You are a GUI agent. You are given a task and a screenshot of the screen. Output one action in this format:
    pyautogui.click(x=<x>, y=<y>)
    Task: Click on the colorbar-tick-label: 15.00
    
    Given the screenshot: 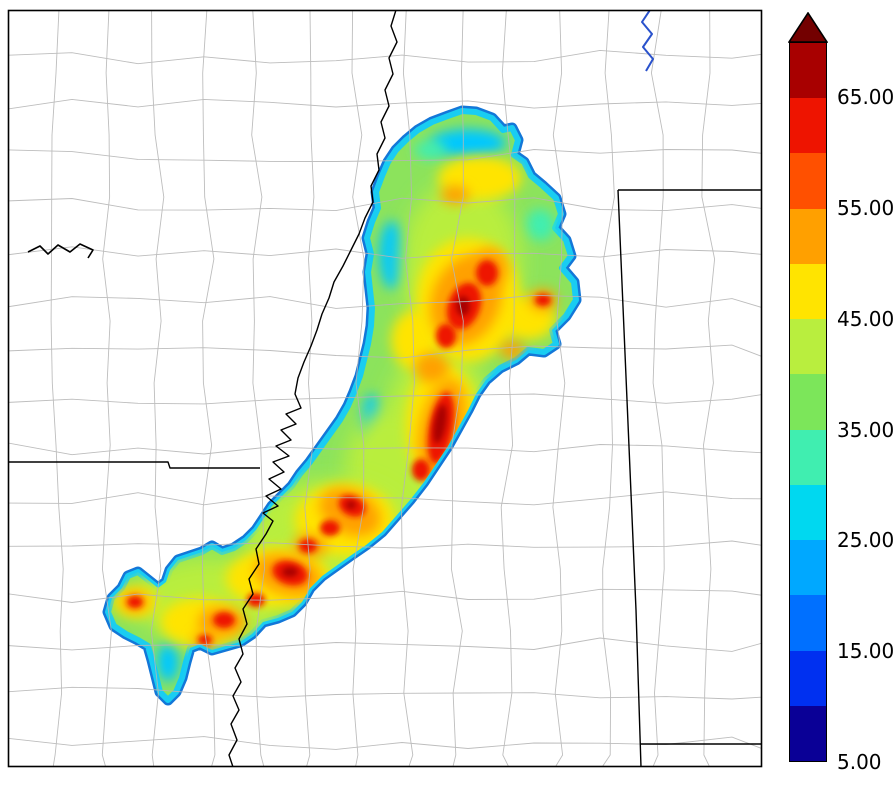 What is the action you would take?
    pyautogui.click(x=865, y=651)
    